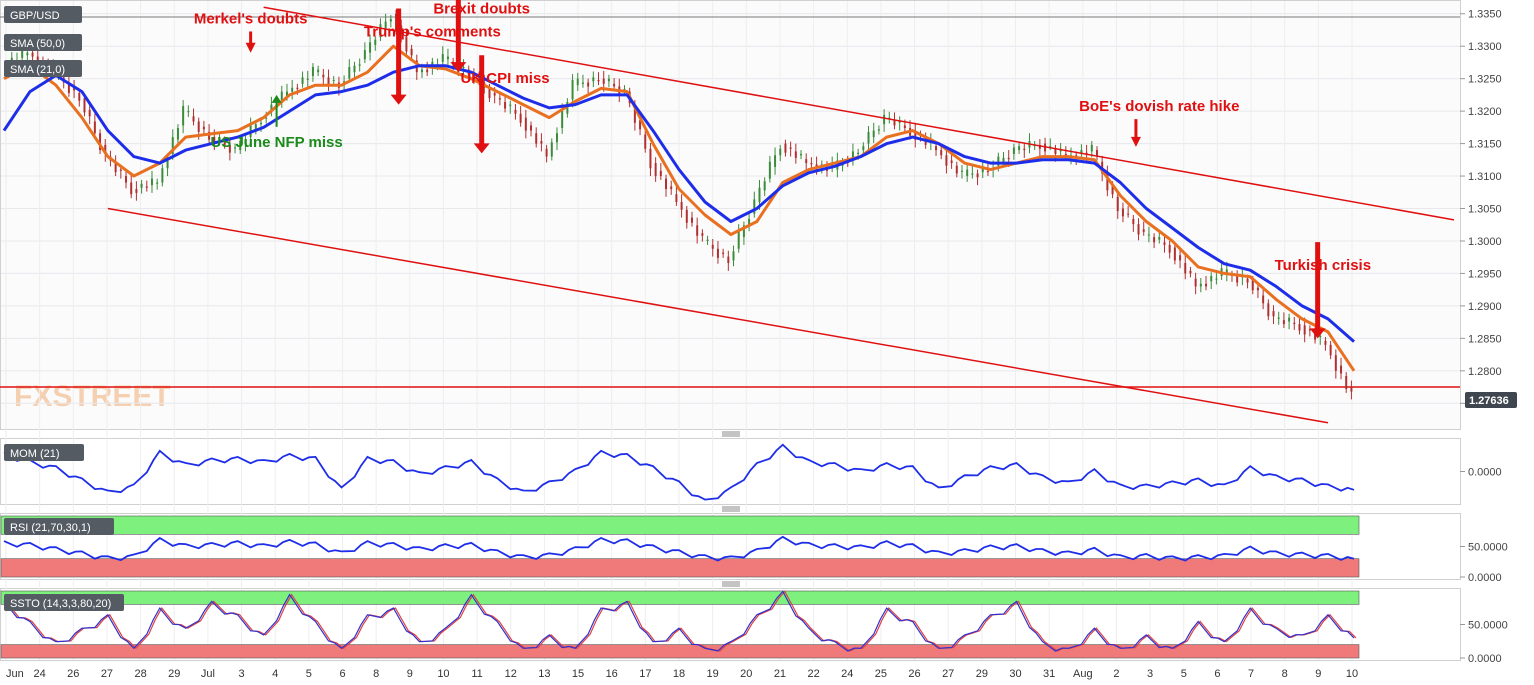 This screenshot has width=1534, height=685. What do you see at coordinates (44, 452) in the screenshot?
I see `mom-label: MOM (21)` at bounding box center [44, 452].